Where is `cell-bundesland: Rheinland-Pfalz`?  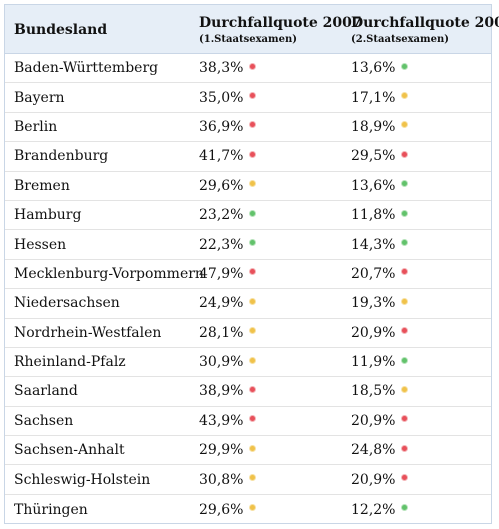
cell-bundesland: Rheinland-Pfalz is located at coordinates (70, 362).